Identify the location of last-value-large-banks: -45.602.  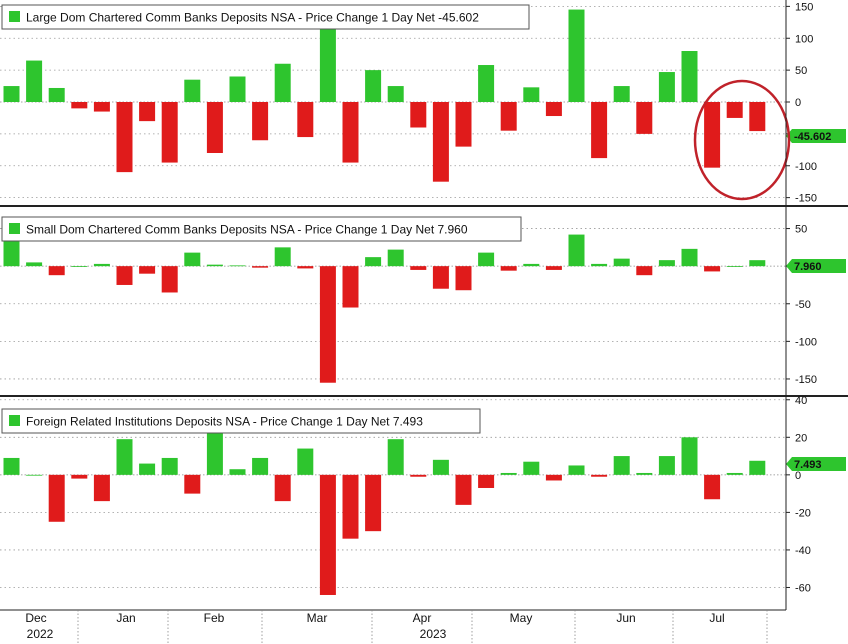
(812, 137).